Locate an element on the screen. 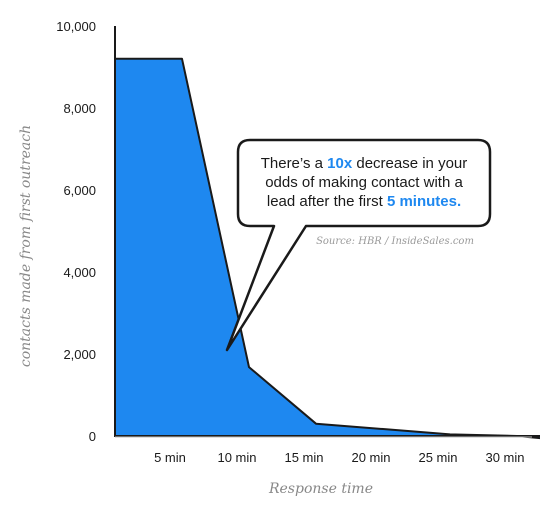 Image resolution: width=540 pixels, height=510 pixels. x-tick-label: 25 min is located at coordinates (437, 457).